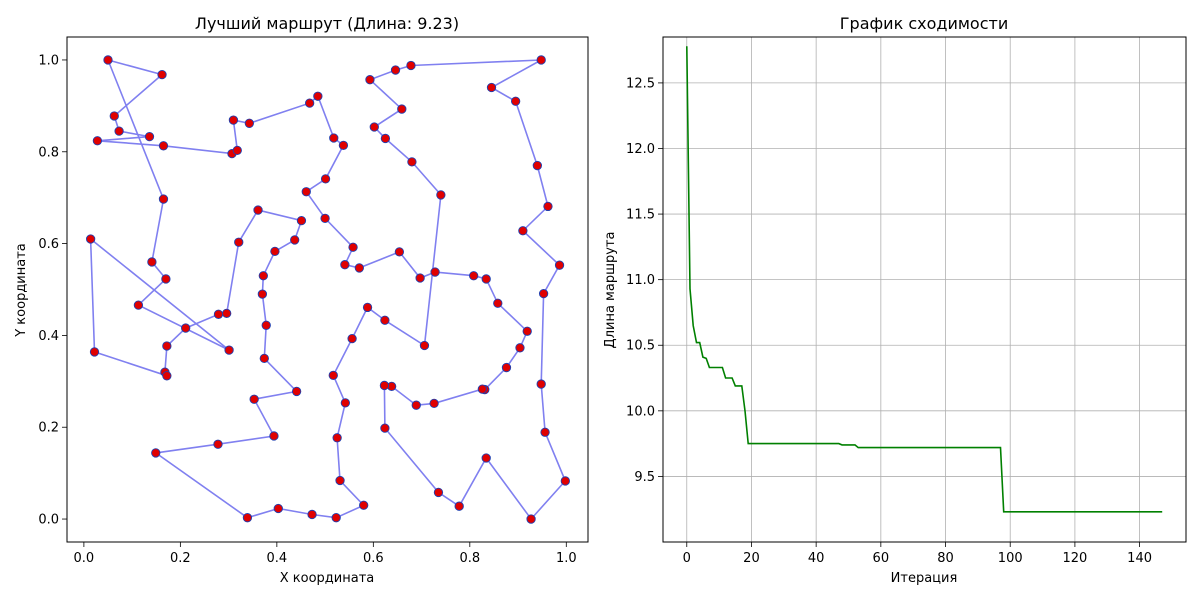 The width and height of the screenshot is (1200, 600). Describe the element at coordinates (277, 558) in the screenshot. I see `x-tick-label: 0.4` at that location.